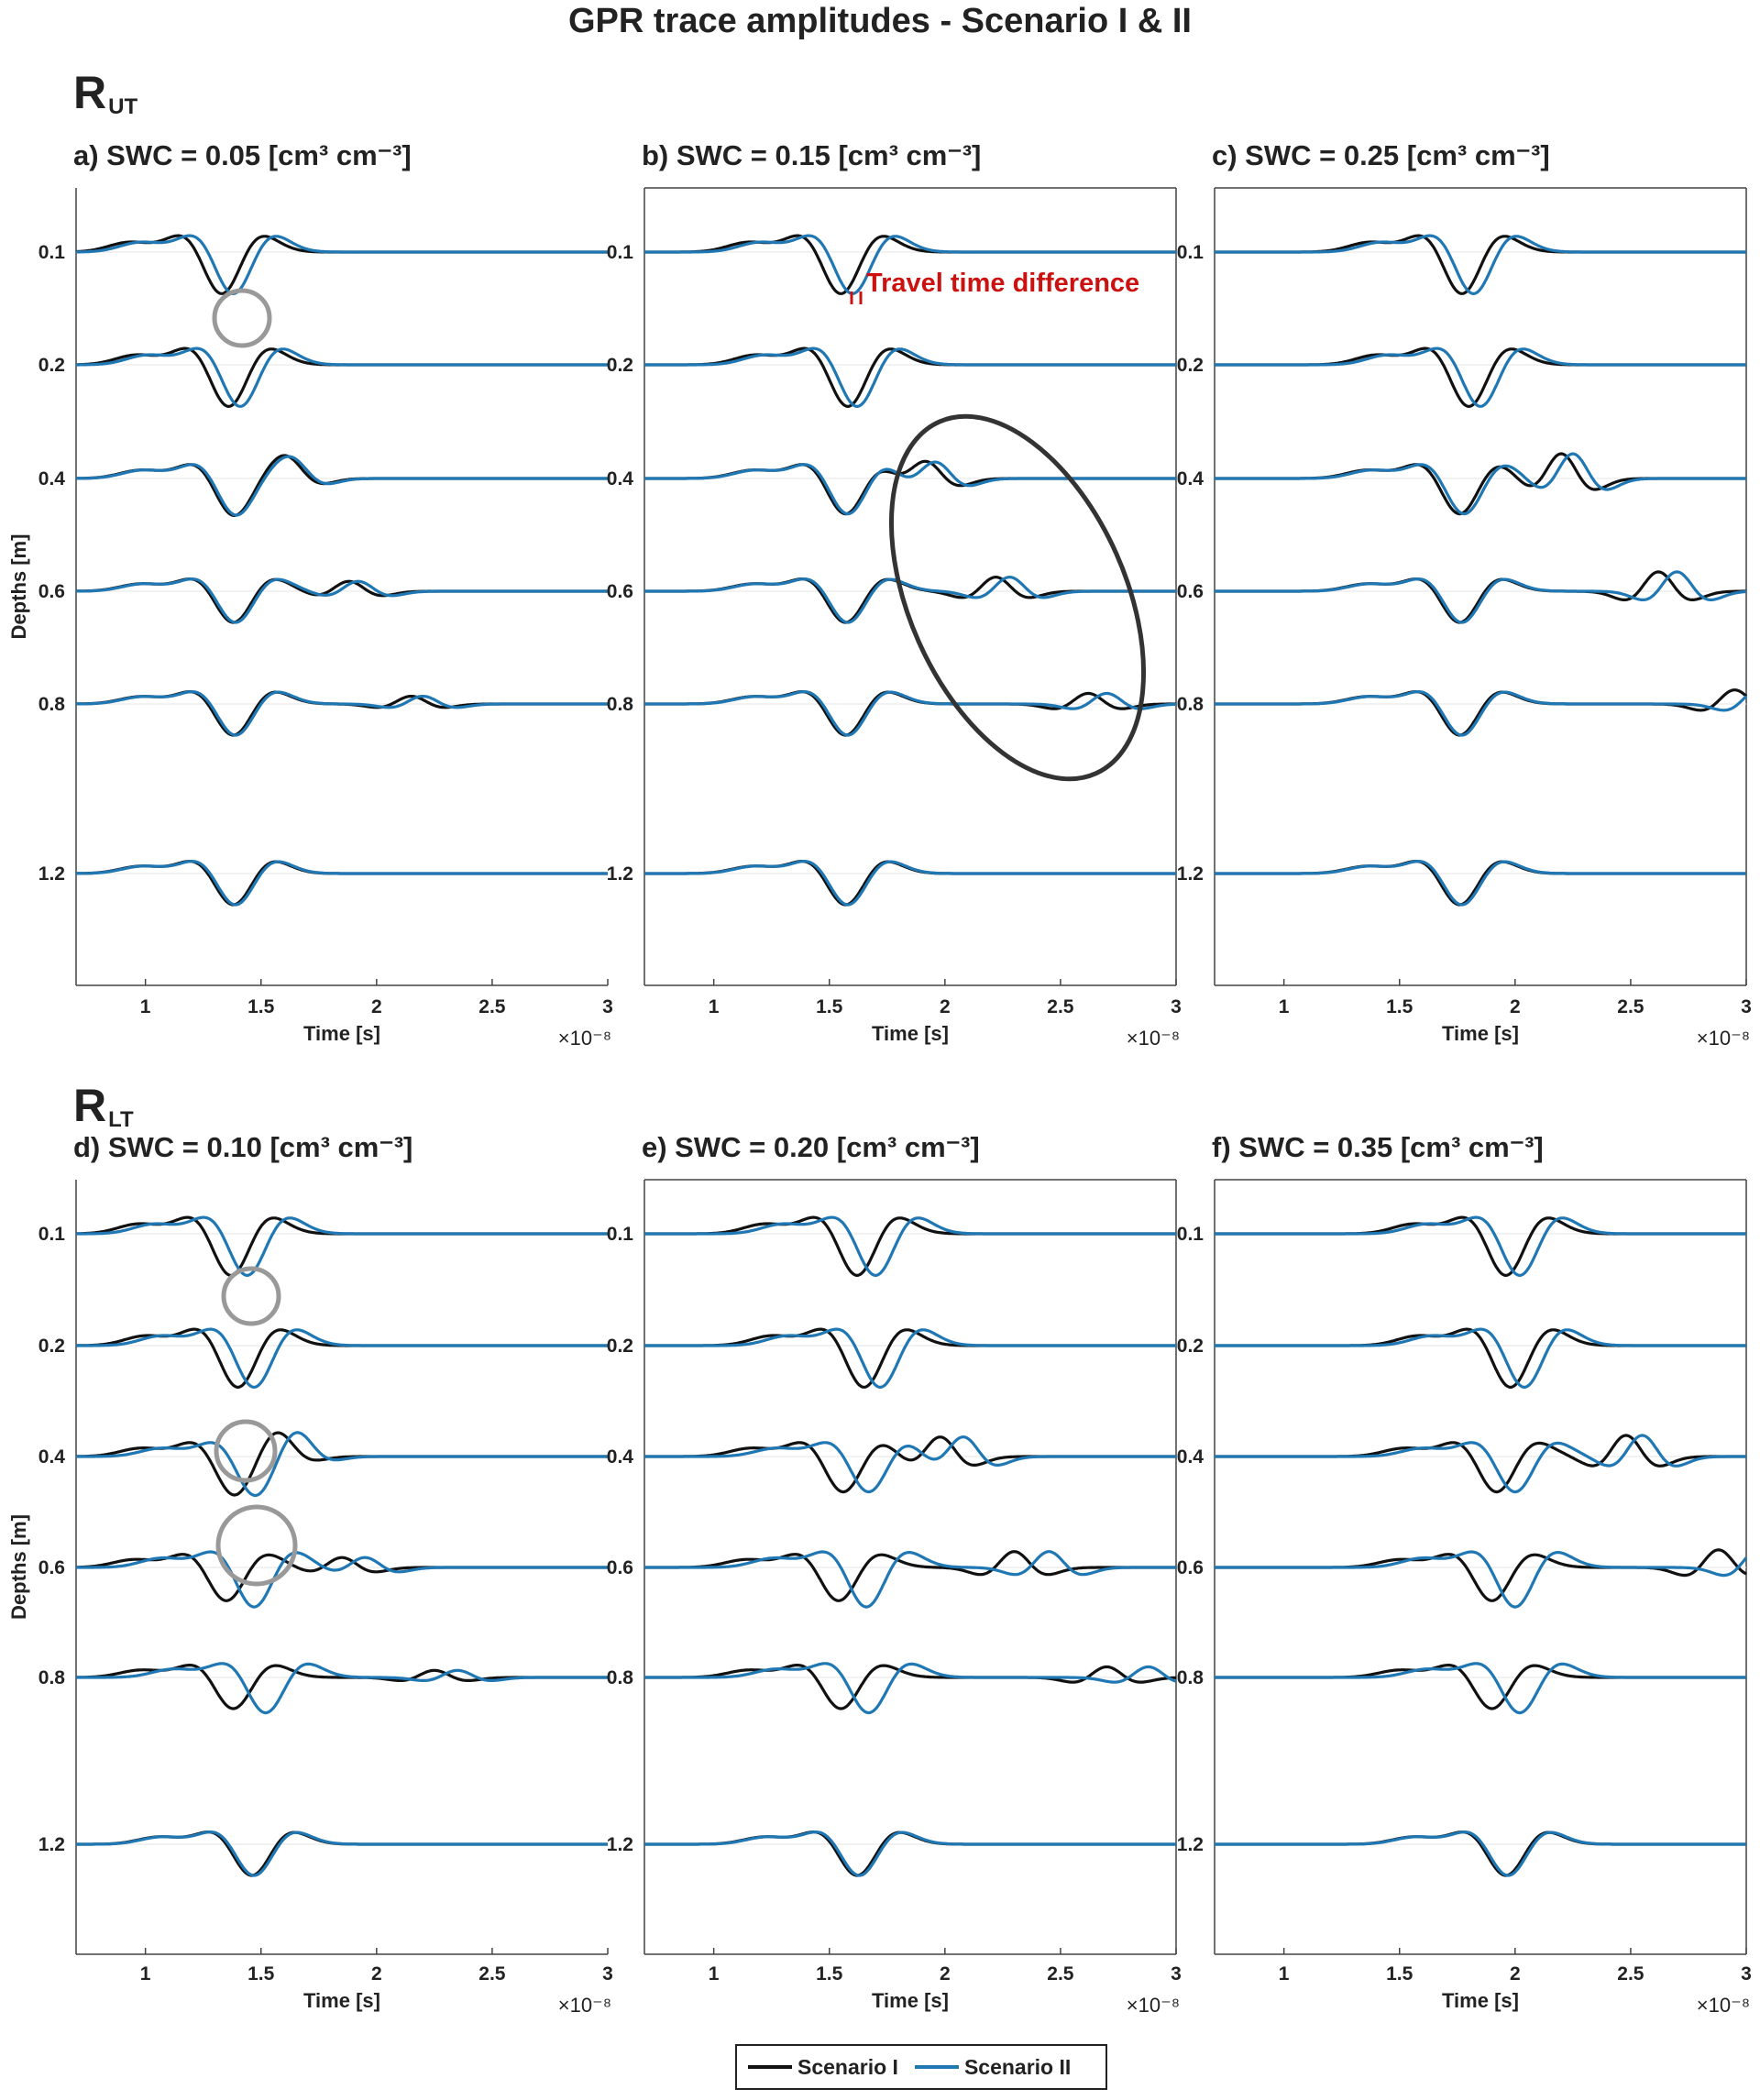  I want to click on legend-item-scenario-ii: Scenario II, so click(993, 2067).